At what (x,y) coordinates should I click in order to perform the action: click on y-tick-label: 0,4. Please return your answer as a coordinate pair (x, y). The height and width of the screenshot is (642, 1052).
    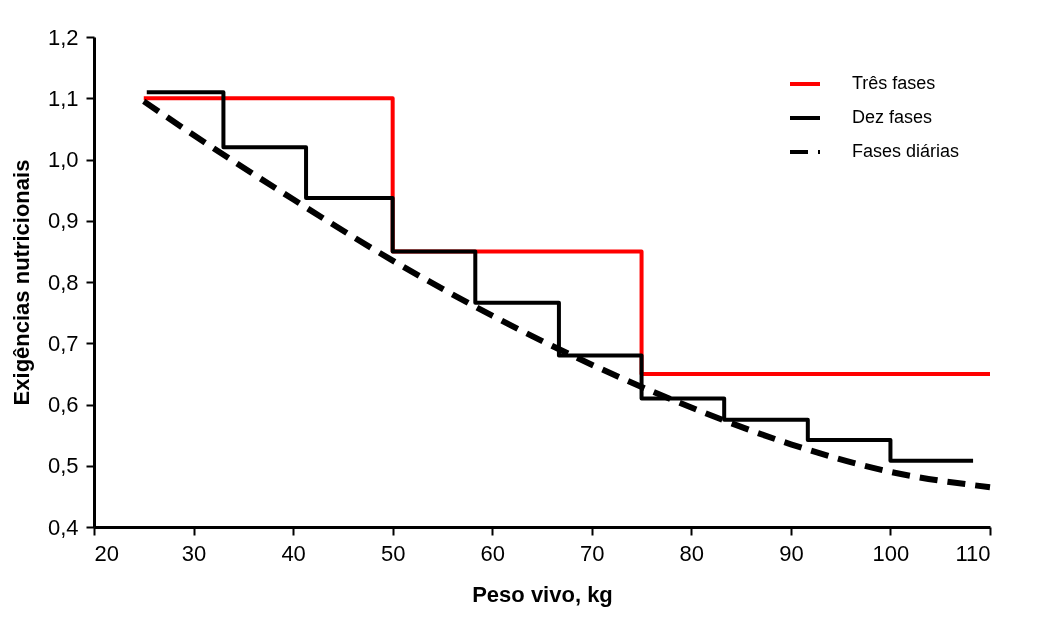
    Looking at the image, I should click on (63, 527).